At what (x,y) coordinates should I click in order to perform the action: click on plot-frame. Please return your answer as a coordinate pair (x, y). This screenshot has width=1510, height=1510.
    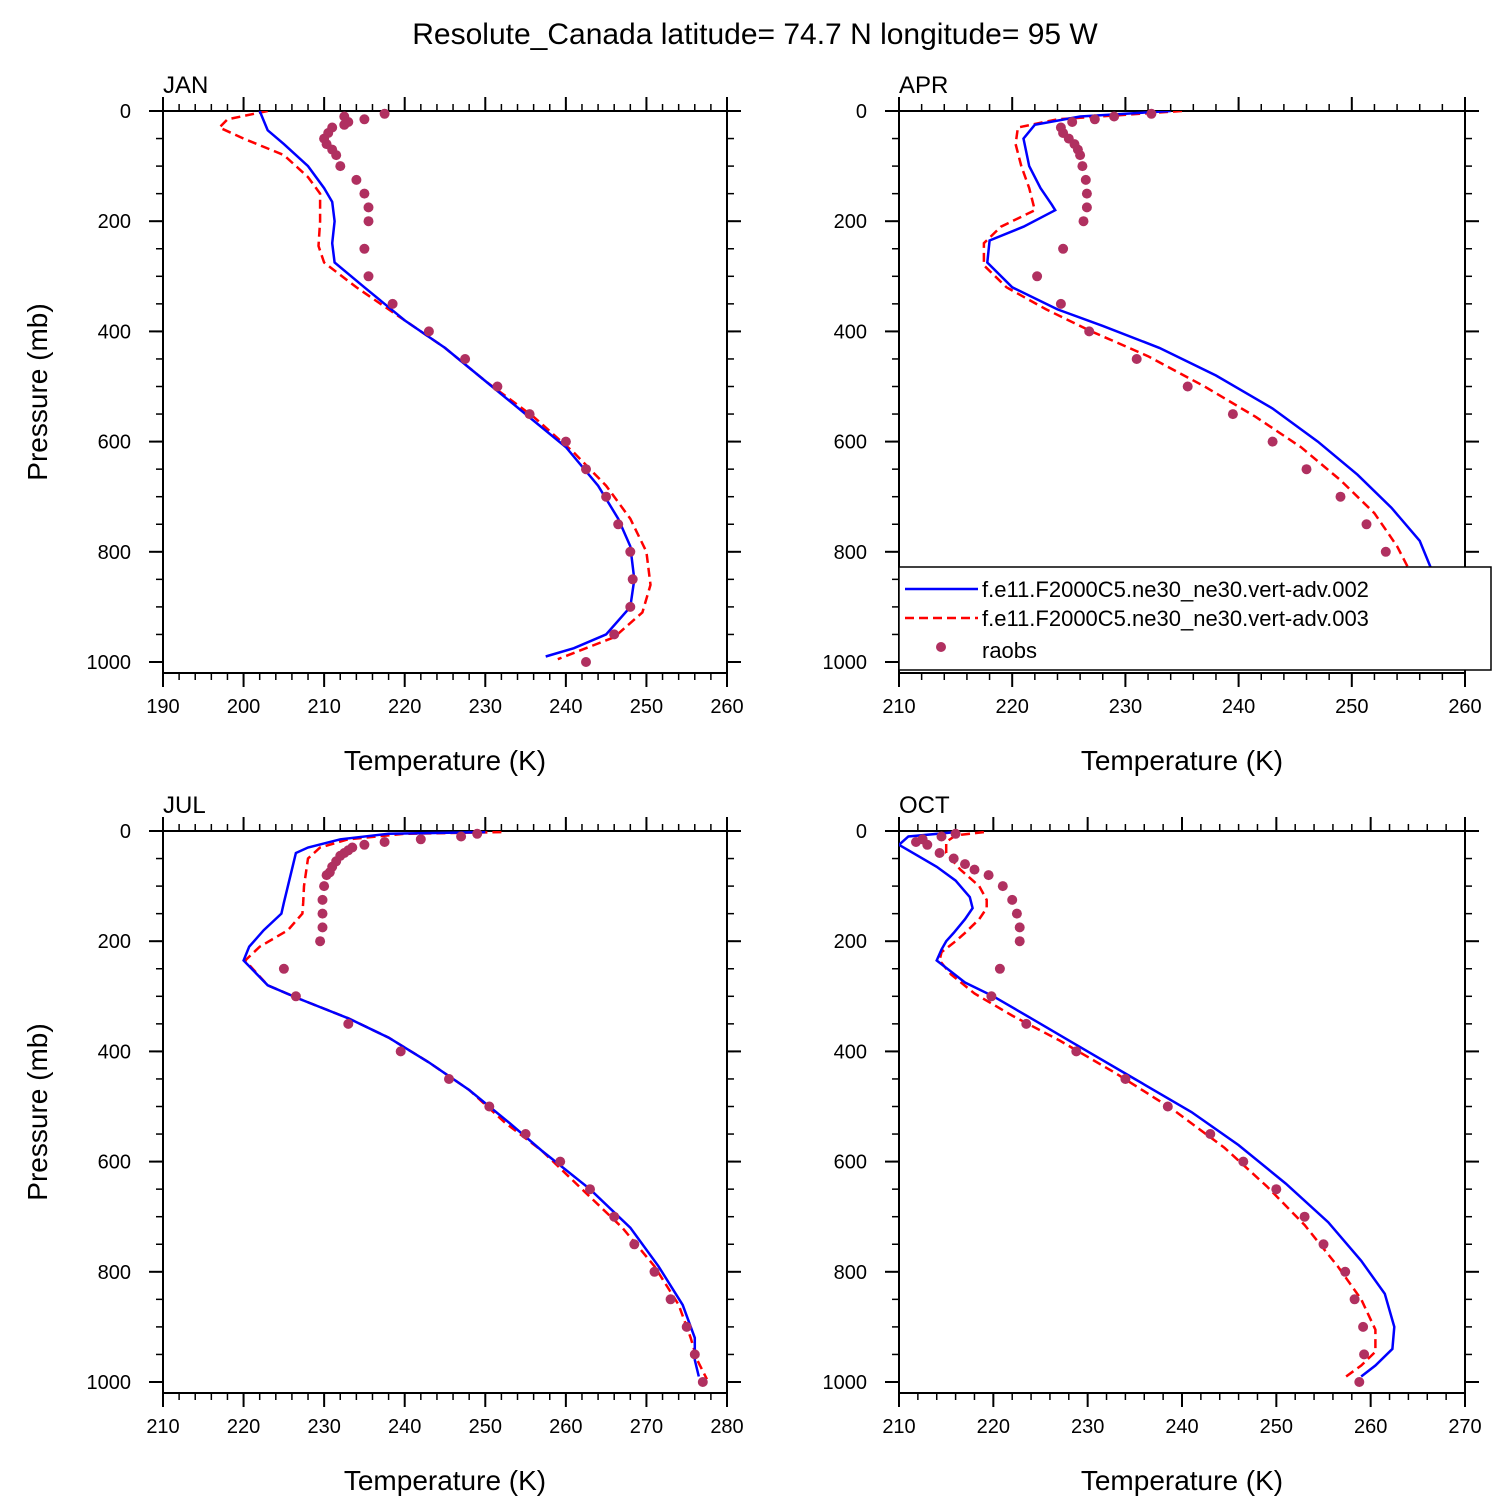
    Looking at the image, I should click on (445, 392).